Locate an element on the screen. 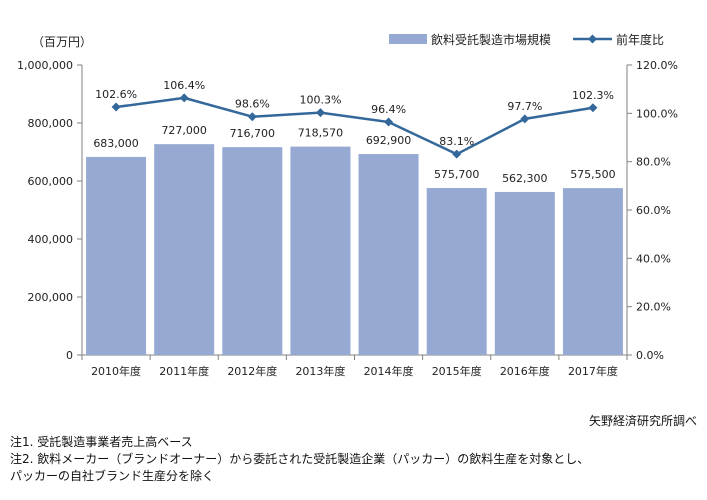  line-data-label: 98.6% is located at coordinates (252, 104).